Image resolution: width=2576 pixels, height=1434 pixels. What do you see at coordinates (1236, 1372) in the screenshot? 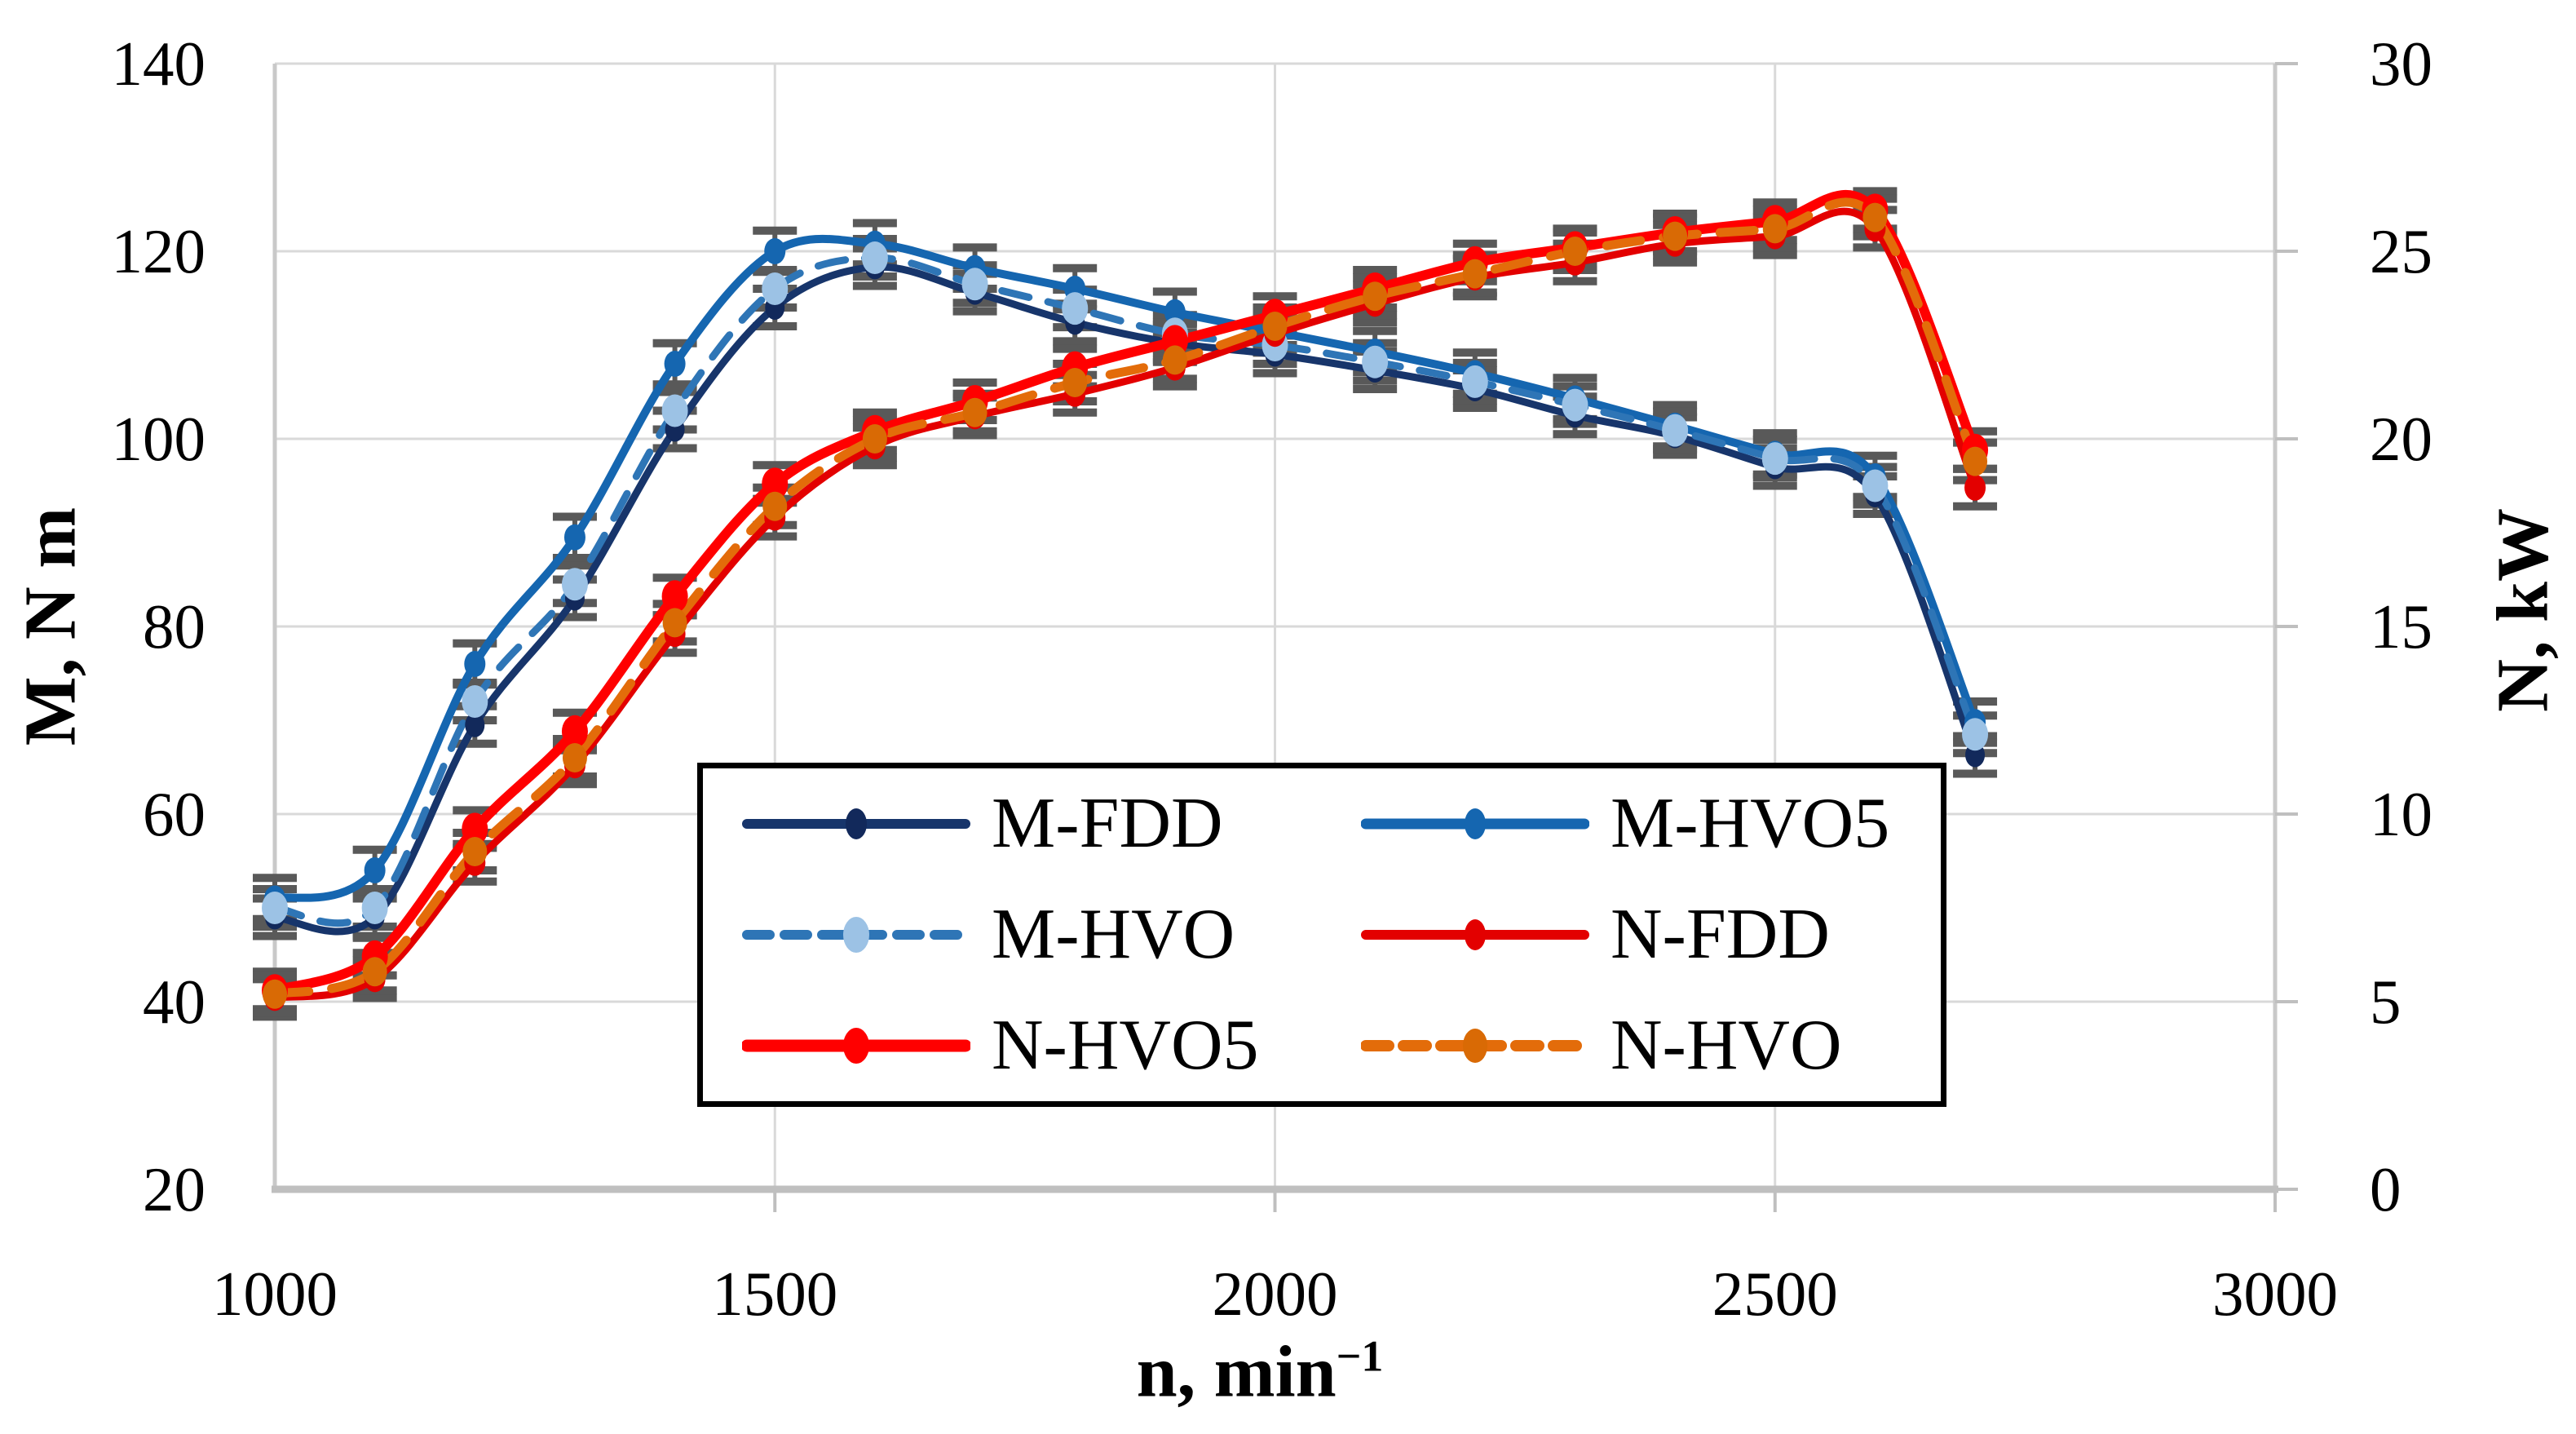
I see `x-axis-title-base: n, min` at bounding box center [1236, 1372].